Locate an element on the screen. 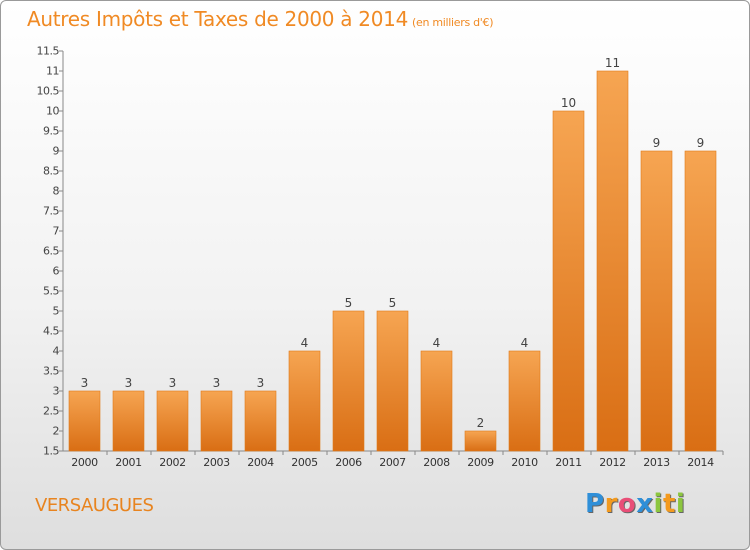 The image size is (750, 550). logo-letter: P is located at coordinates (595, 504).